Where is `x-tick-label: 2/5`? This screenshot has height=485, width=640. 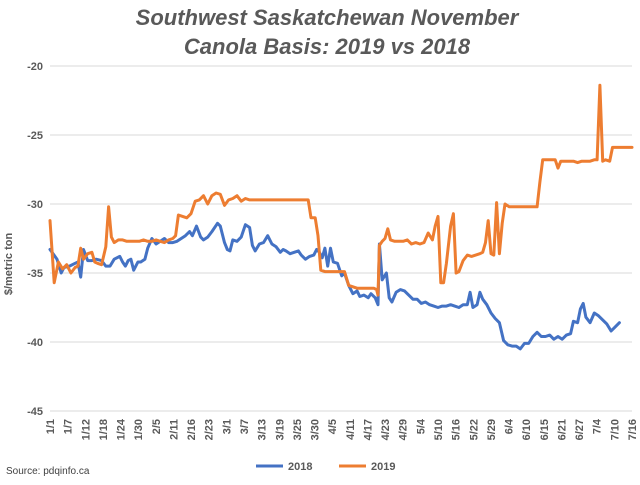 x-tick-label: 2/5 is located at coordinates (157, 426).